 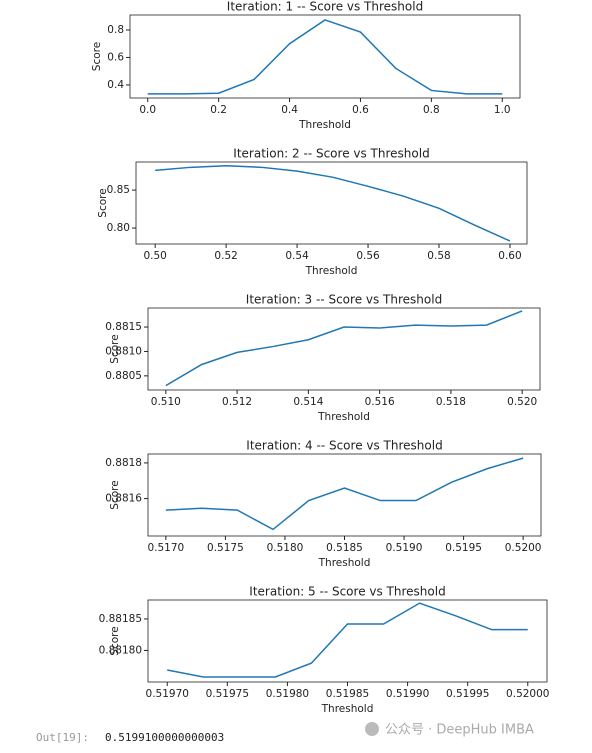 What do you see at coordinates (123, 499) in the screenshot?
I see `y-tick-label: 0.8816` at bounding box center [123, 499].